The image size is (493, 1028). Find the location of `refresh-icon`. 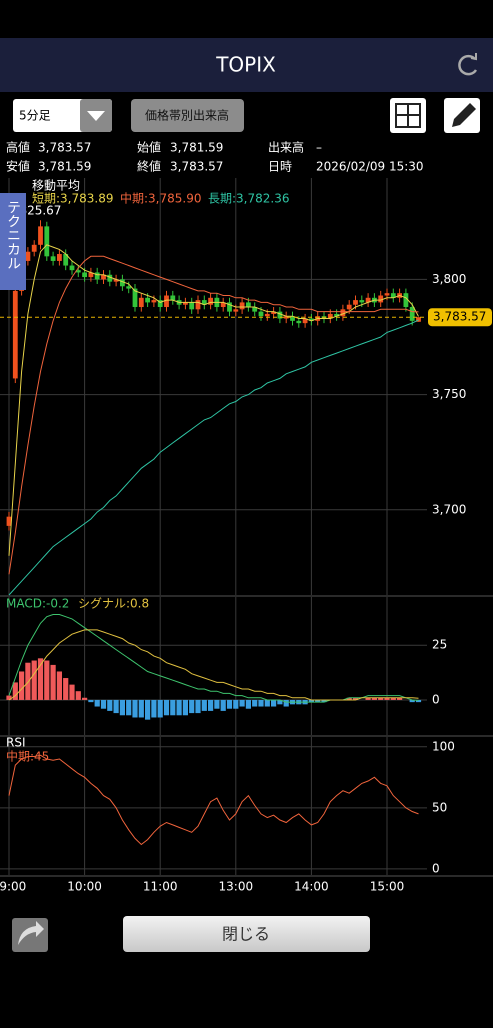

refresh-icon is located at coordinates (468, 64).